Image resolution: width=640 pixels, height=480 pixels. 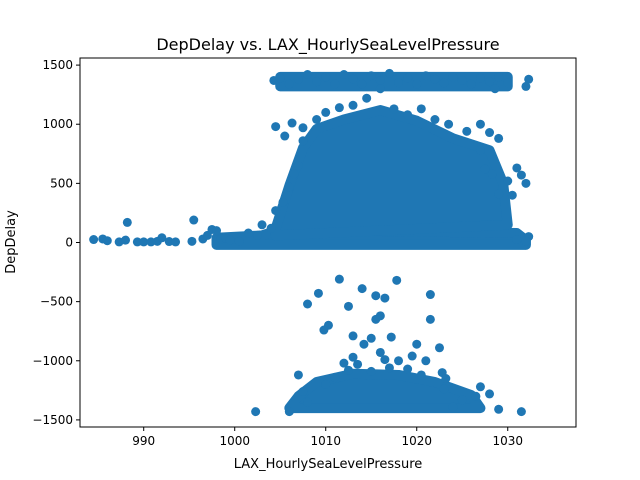 What do you see at coordinates (52, 361) in the screenshot?
I see `y-tick-label: −1000` at bounding box center [52, 361].